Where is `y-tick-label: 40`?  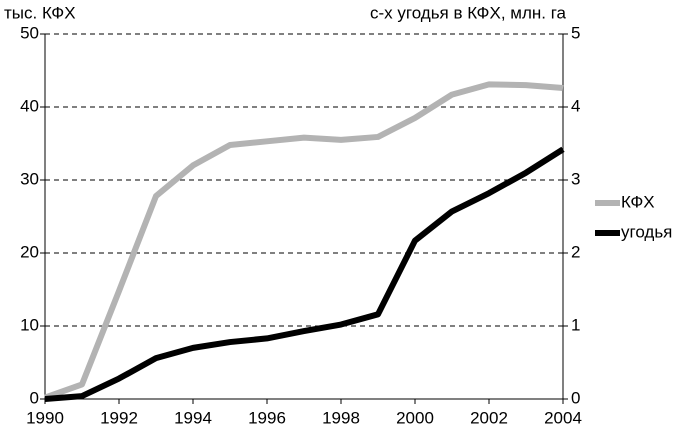 y-tick-label: 40 is located at coordinates (29, 105).